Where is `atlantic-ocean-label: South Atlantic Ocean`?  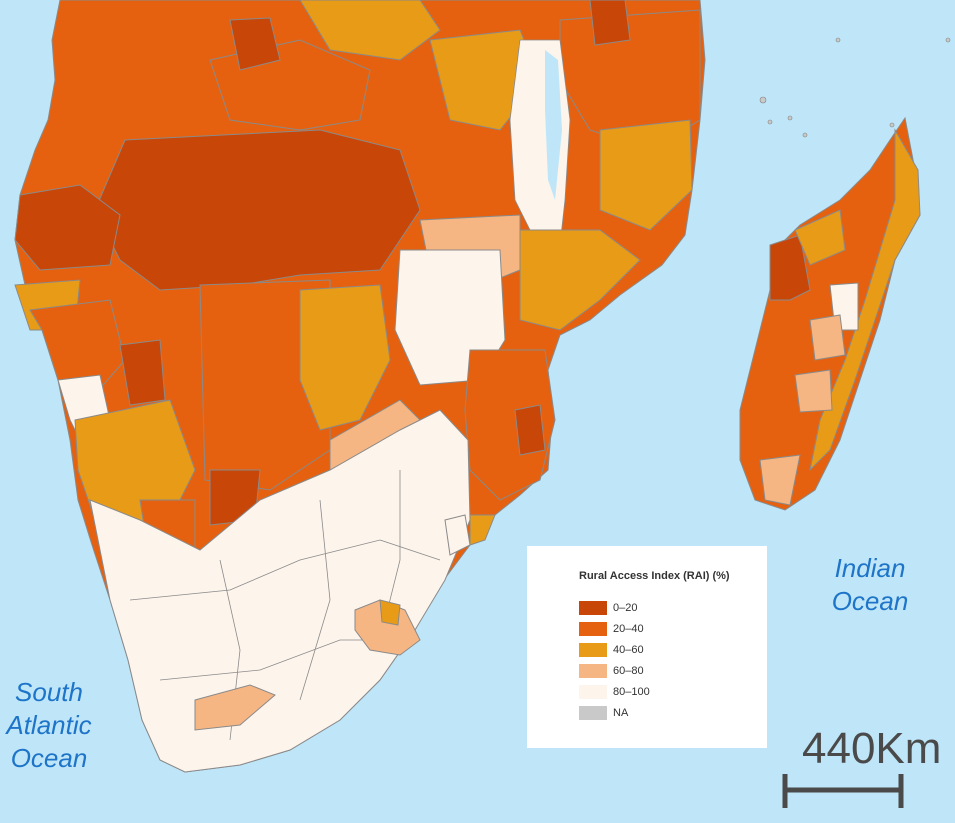 atlantic-ocean-label: South Atlantic Ocean is located at coordinates (49, 725).